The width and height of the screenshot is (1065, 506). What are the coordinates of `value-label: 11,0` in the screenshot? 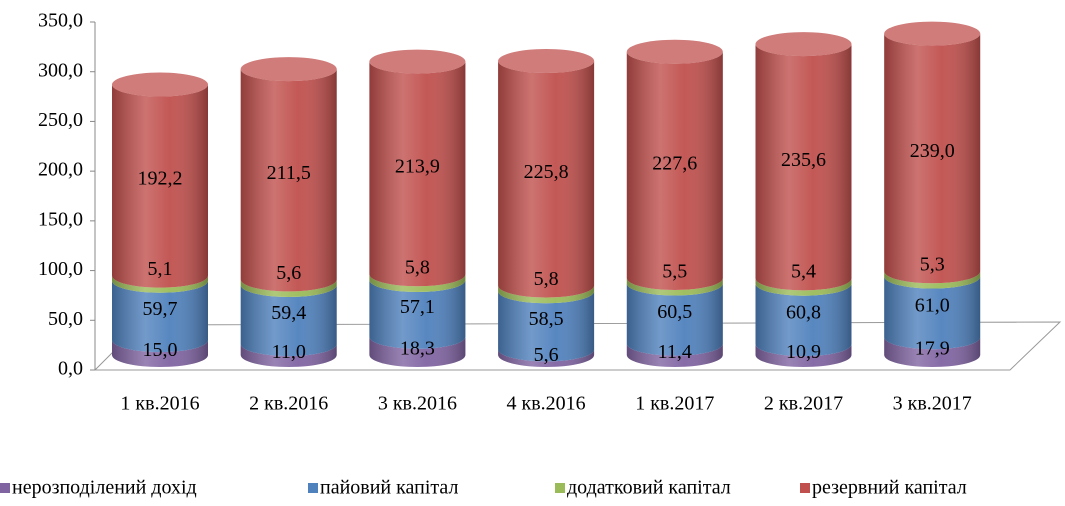 It's located at (289, 352).